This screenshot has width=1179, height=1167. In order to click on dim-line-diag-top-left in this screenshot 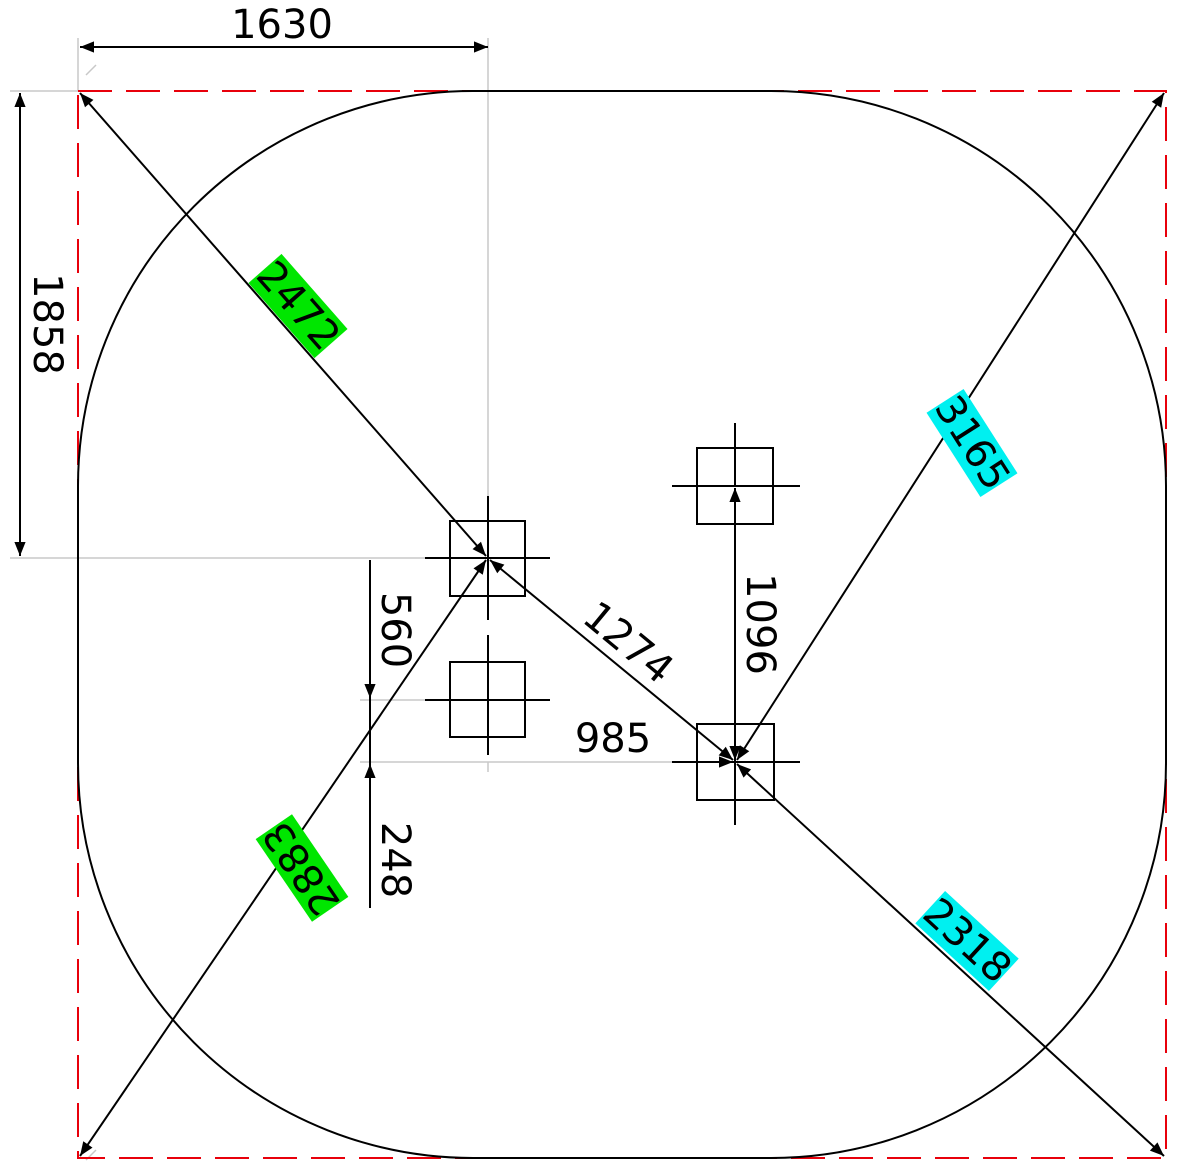, I will do `click(283, 324)`.